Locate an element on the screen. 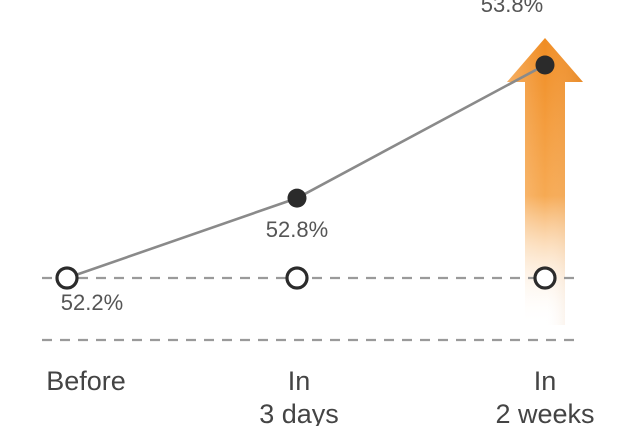  data-label-1: 52.8% is located at coordinates (297, 229).